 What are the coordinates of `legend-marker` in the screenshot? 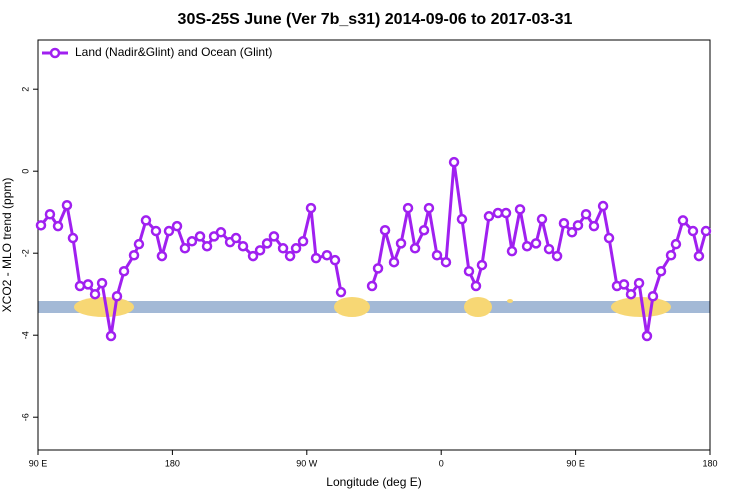 It's located at (55, 53).